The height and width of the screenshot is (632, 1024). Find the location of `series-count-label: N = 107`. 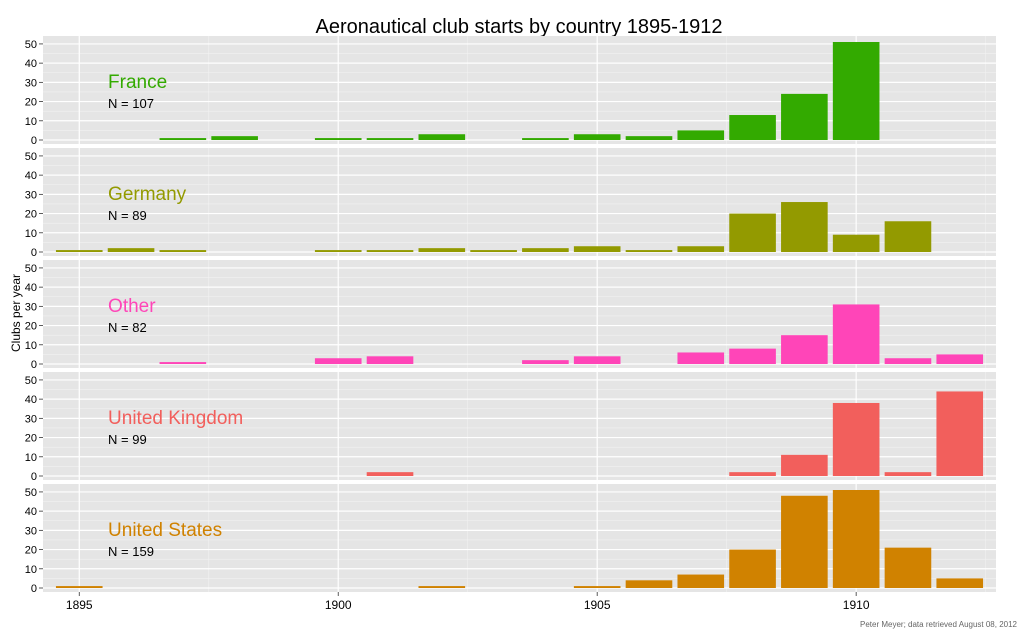

series-count-label: N = 107 is located at coordinates (131, 103).